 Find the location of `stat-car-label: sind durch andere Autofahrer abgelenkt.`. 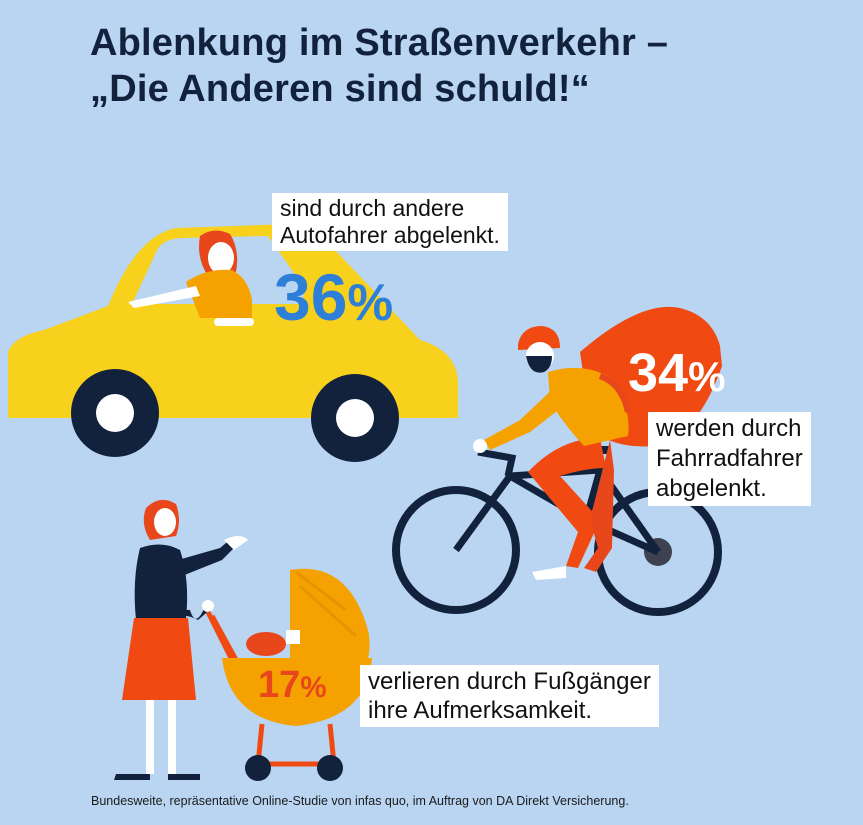

stat-car-label: sind durch andere Autofahrer abgelenkt. is located at coordinates (390, 222).